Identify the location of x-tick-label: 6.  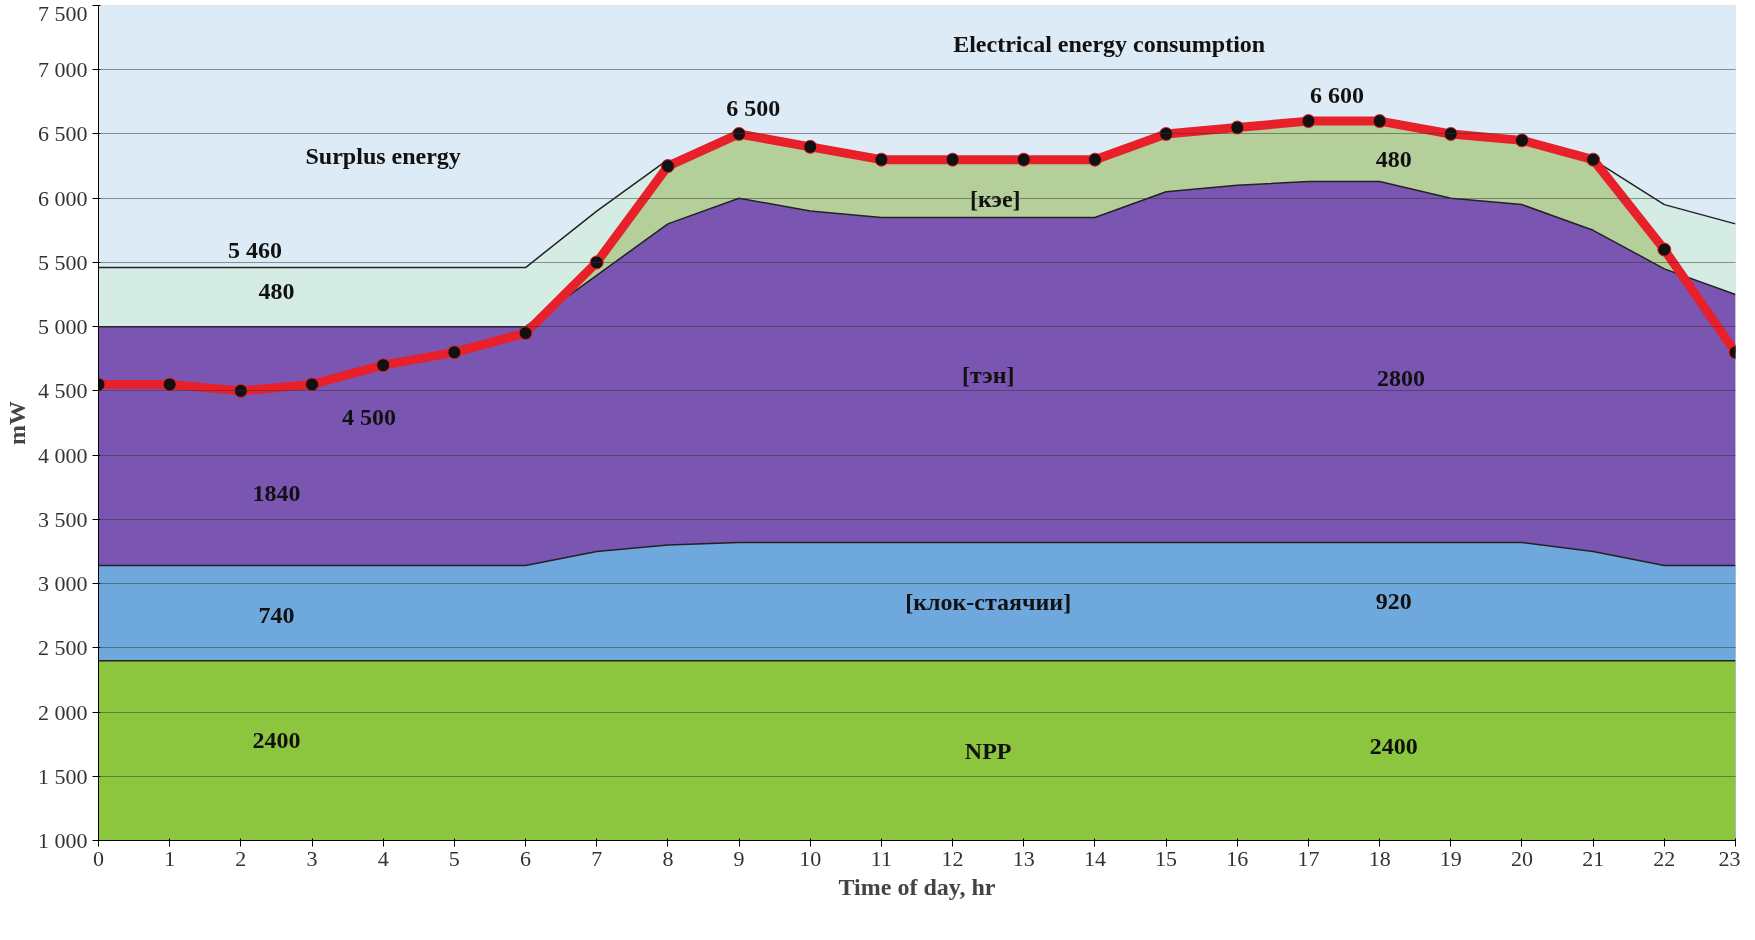
(526, 858).